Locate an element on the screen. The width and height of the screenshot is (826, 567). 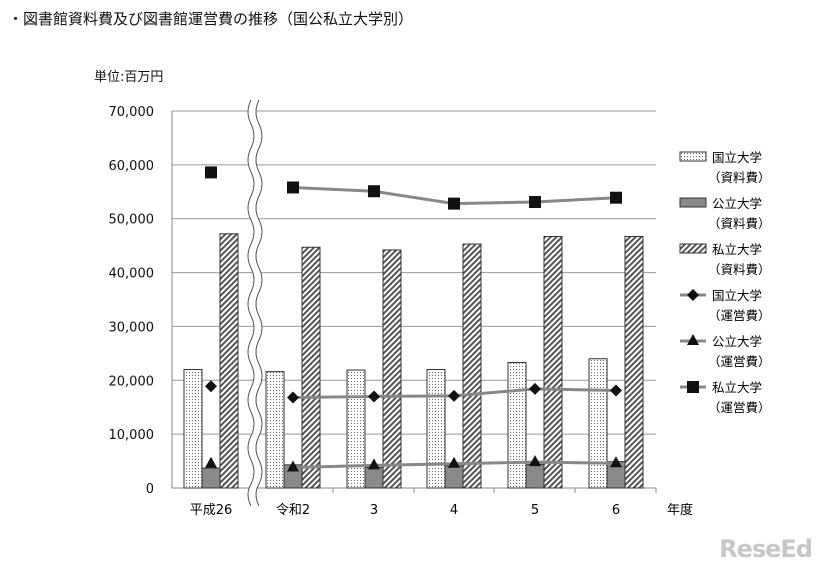
y-tick-label: 20,000 is located at coordinates (132, 381).